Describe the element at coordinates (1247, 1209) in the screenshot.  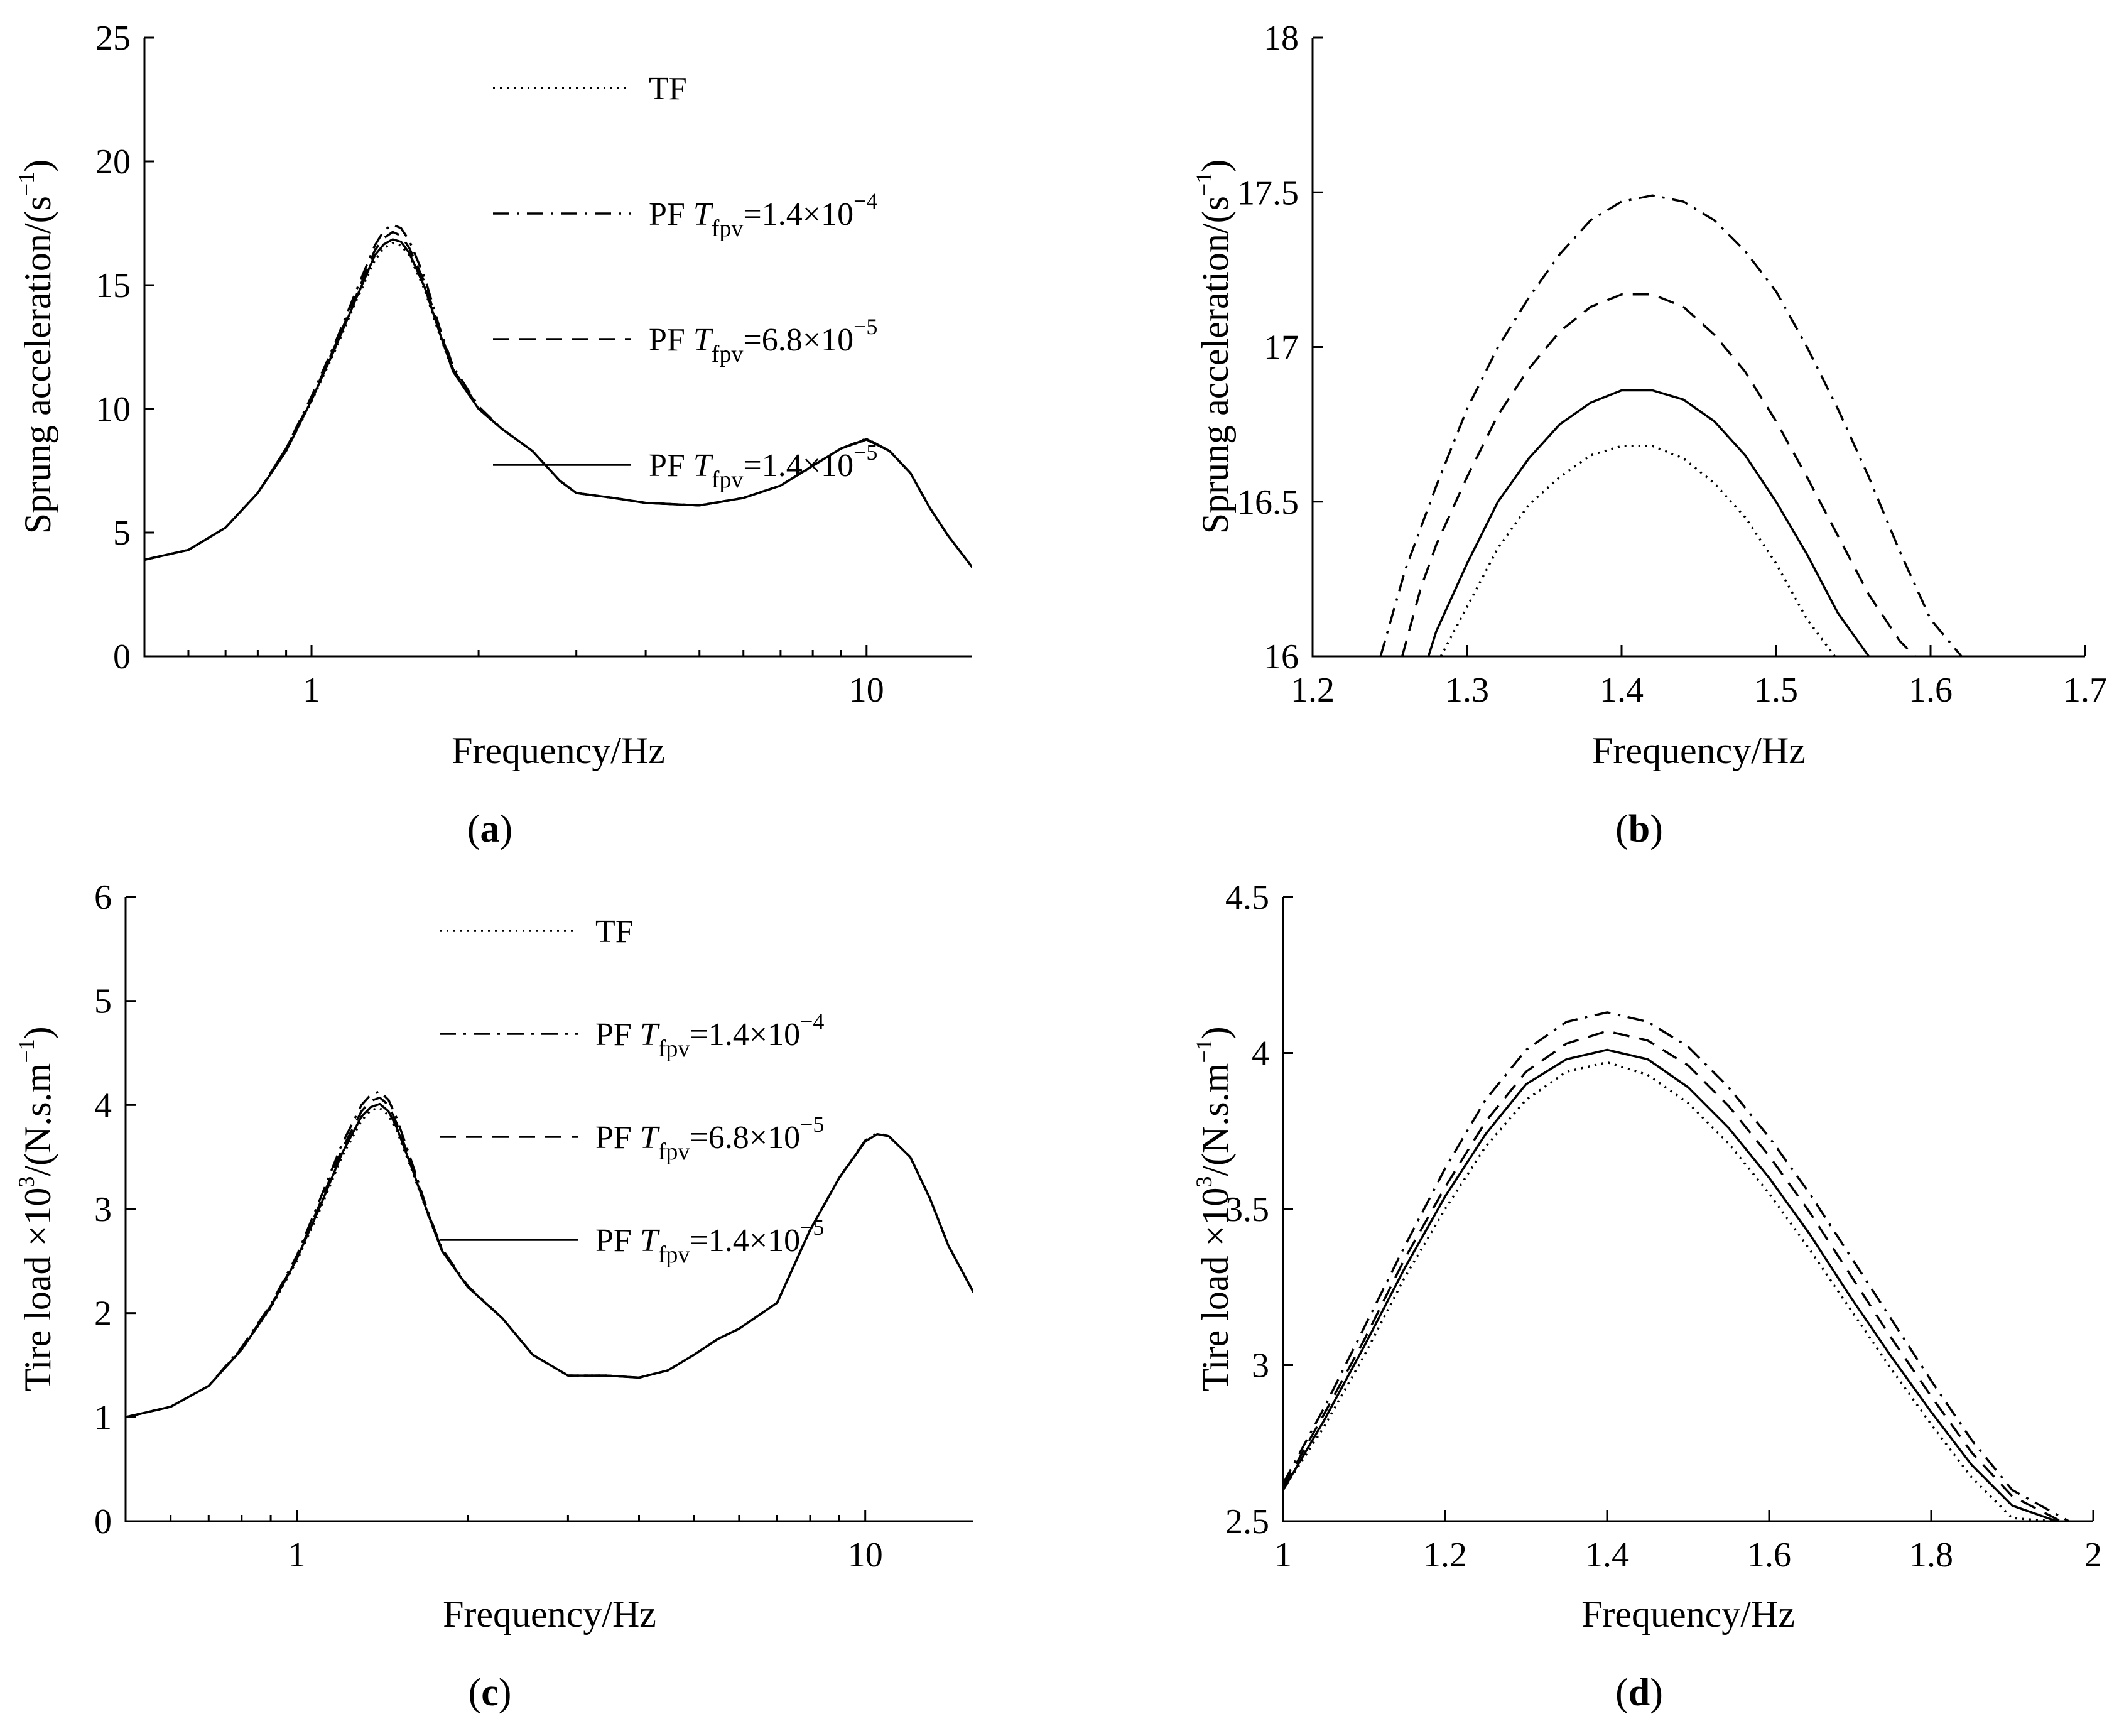
I see `y-tick-label-d: 3.5` at that location.